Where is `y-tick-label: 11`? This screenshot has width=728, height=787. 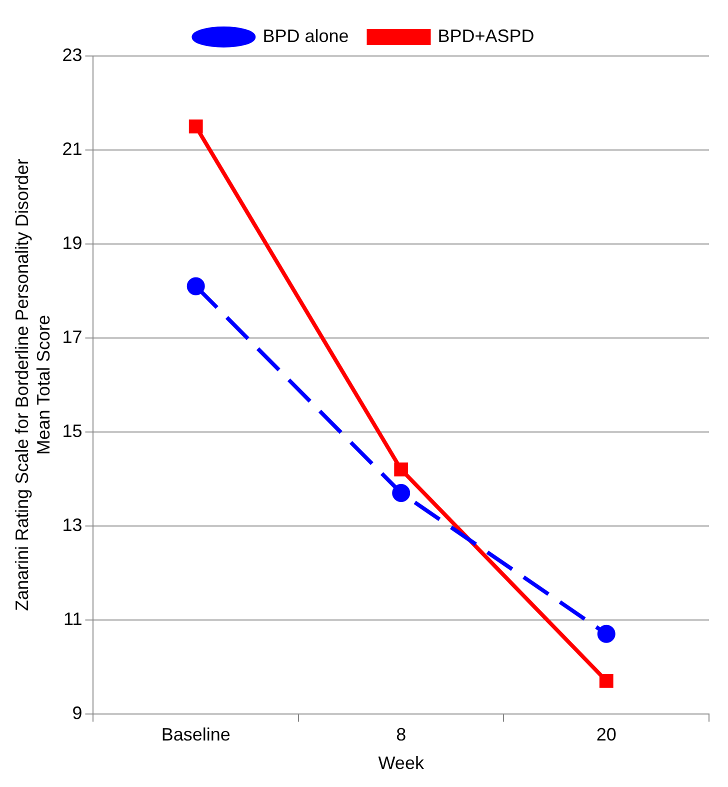 y-tick-label: 11 is located at coordinates (73, 618).